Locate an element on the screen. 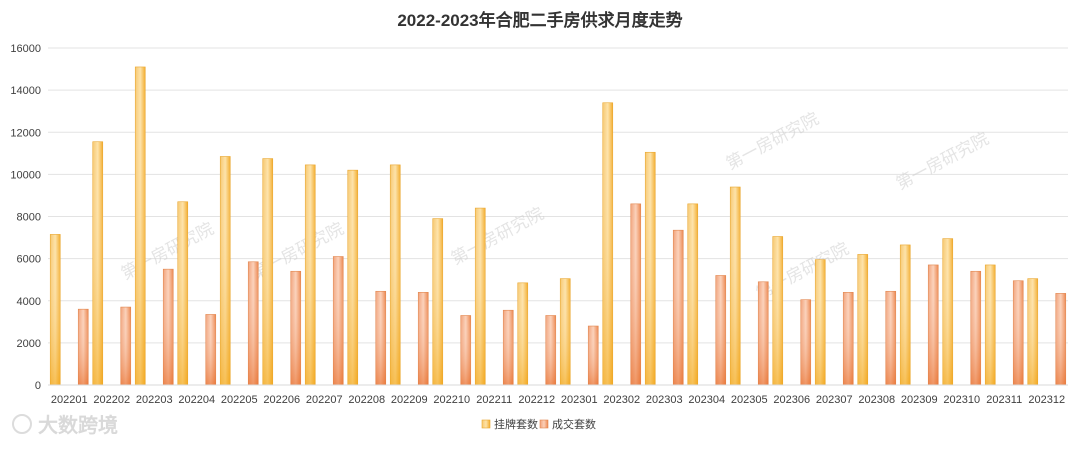 The height and width of the screenshot is (449, 1080). x-tick-label: 202308 is located at coordinates (876, 400).